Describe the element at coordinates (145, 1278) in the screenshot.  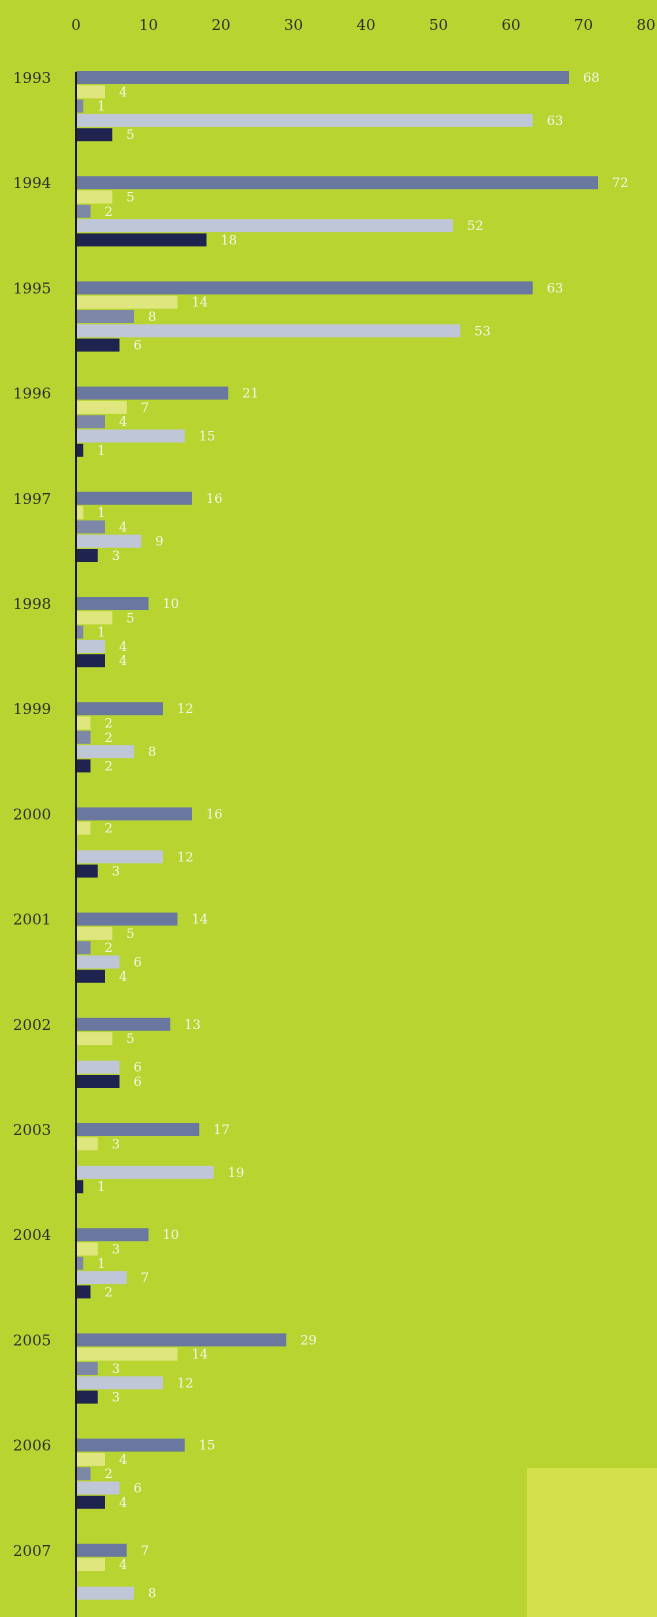
I see `value-label: 7` at that location.